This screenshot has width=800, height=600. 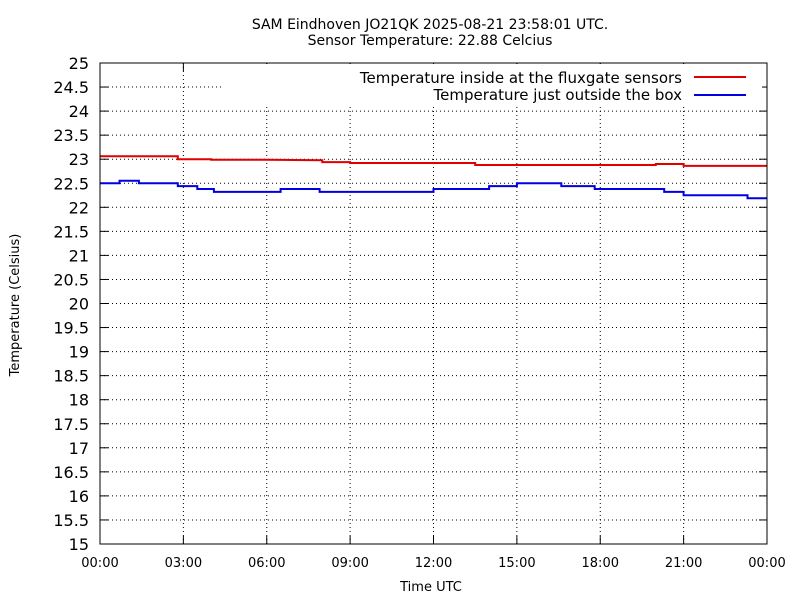 I want to click on y-tick-label: 20, so click(x=79, y=304).